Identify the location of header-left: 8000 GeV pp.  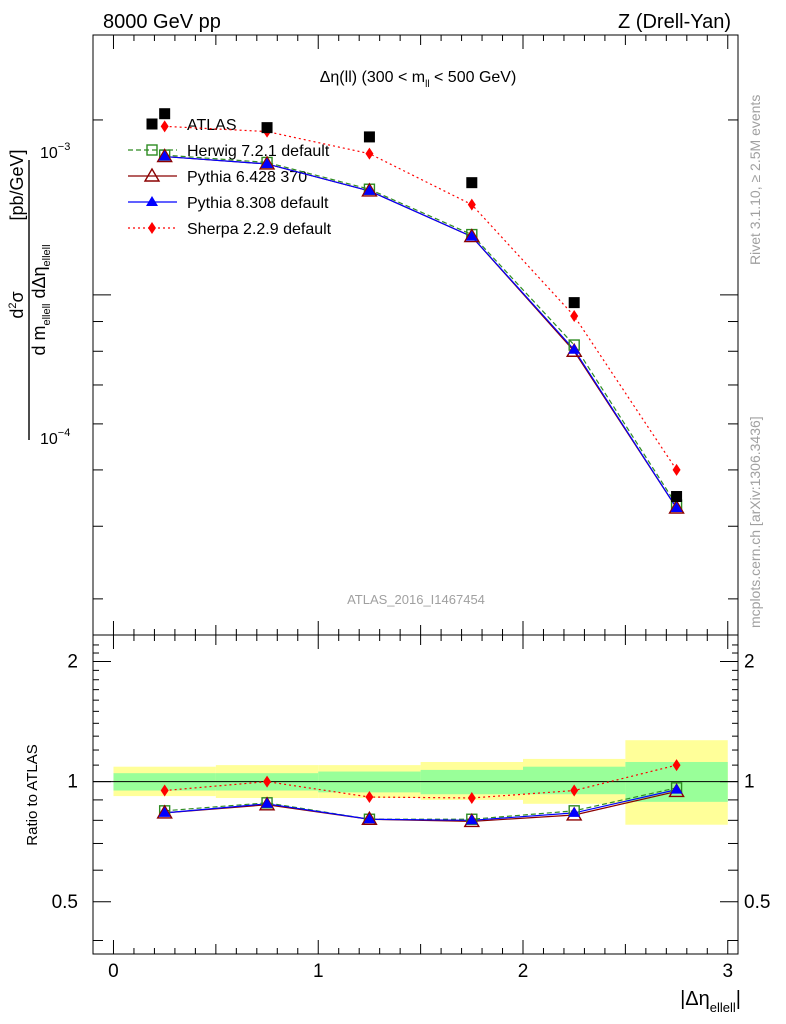
(162, 22).